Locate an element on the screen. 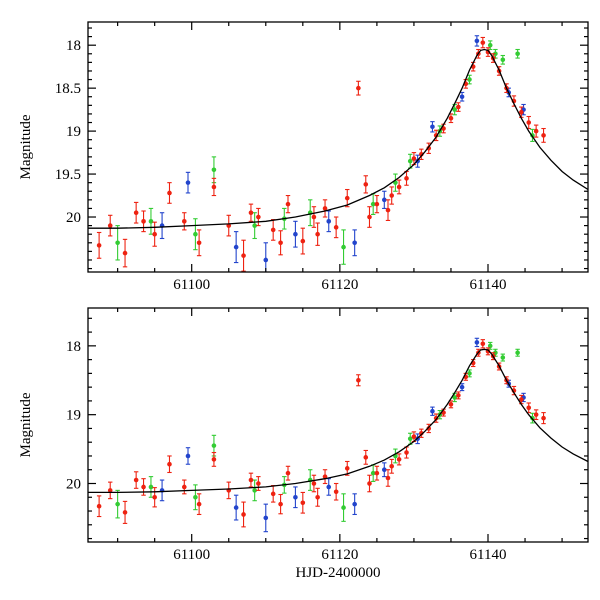 This screenshot has height=600, width=600. y-tick-label: 18.5 is located at coordinates (68, 89).